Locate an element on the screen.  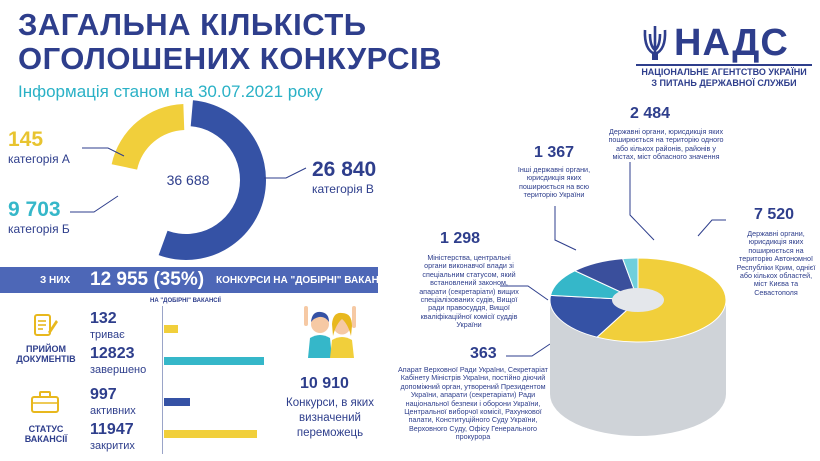
intake-done-label: завершено is located at coordinates (118, 370).